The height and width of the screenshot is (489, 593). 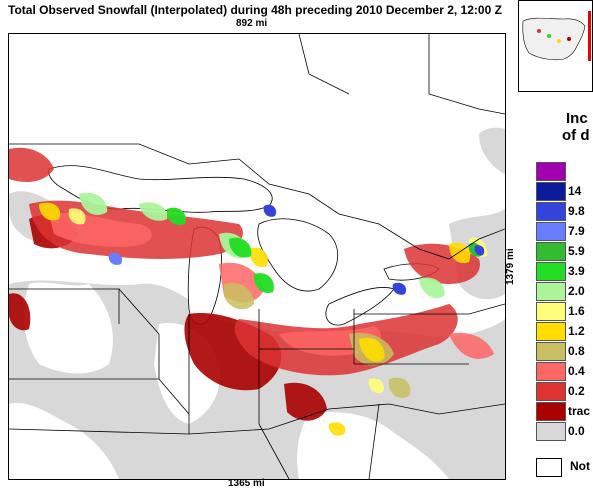 What do you see at coordinates (576, 371) in the screenshot?
I see `legend-label-10: 0.4` at bounding box center [576, 371].